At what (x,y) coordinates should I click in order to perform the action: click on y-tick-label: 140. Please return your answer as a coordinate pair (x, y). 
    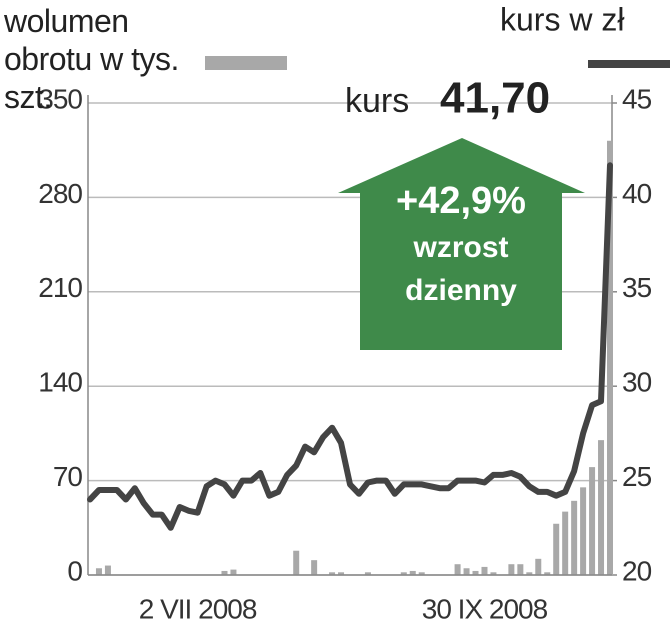
    Looking at the image, I should click on (60, 382).